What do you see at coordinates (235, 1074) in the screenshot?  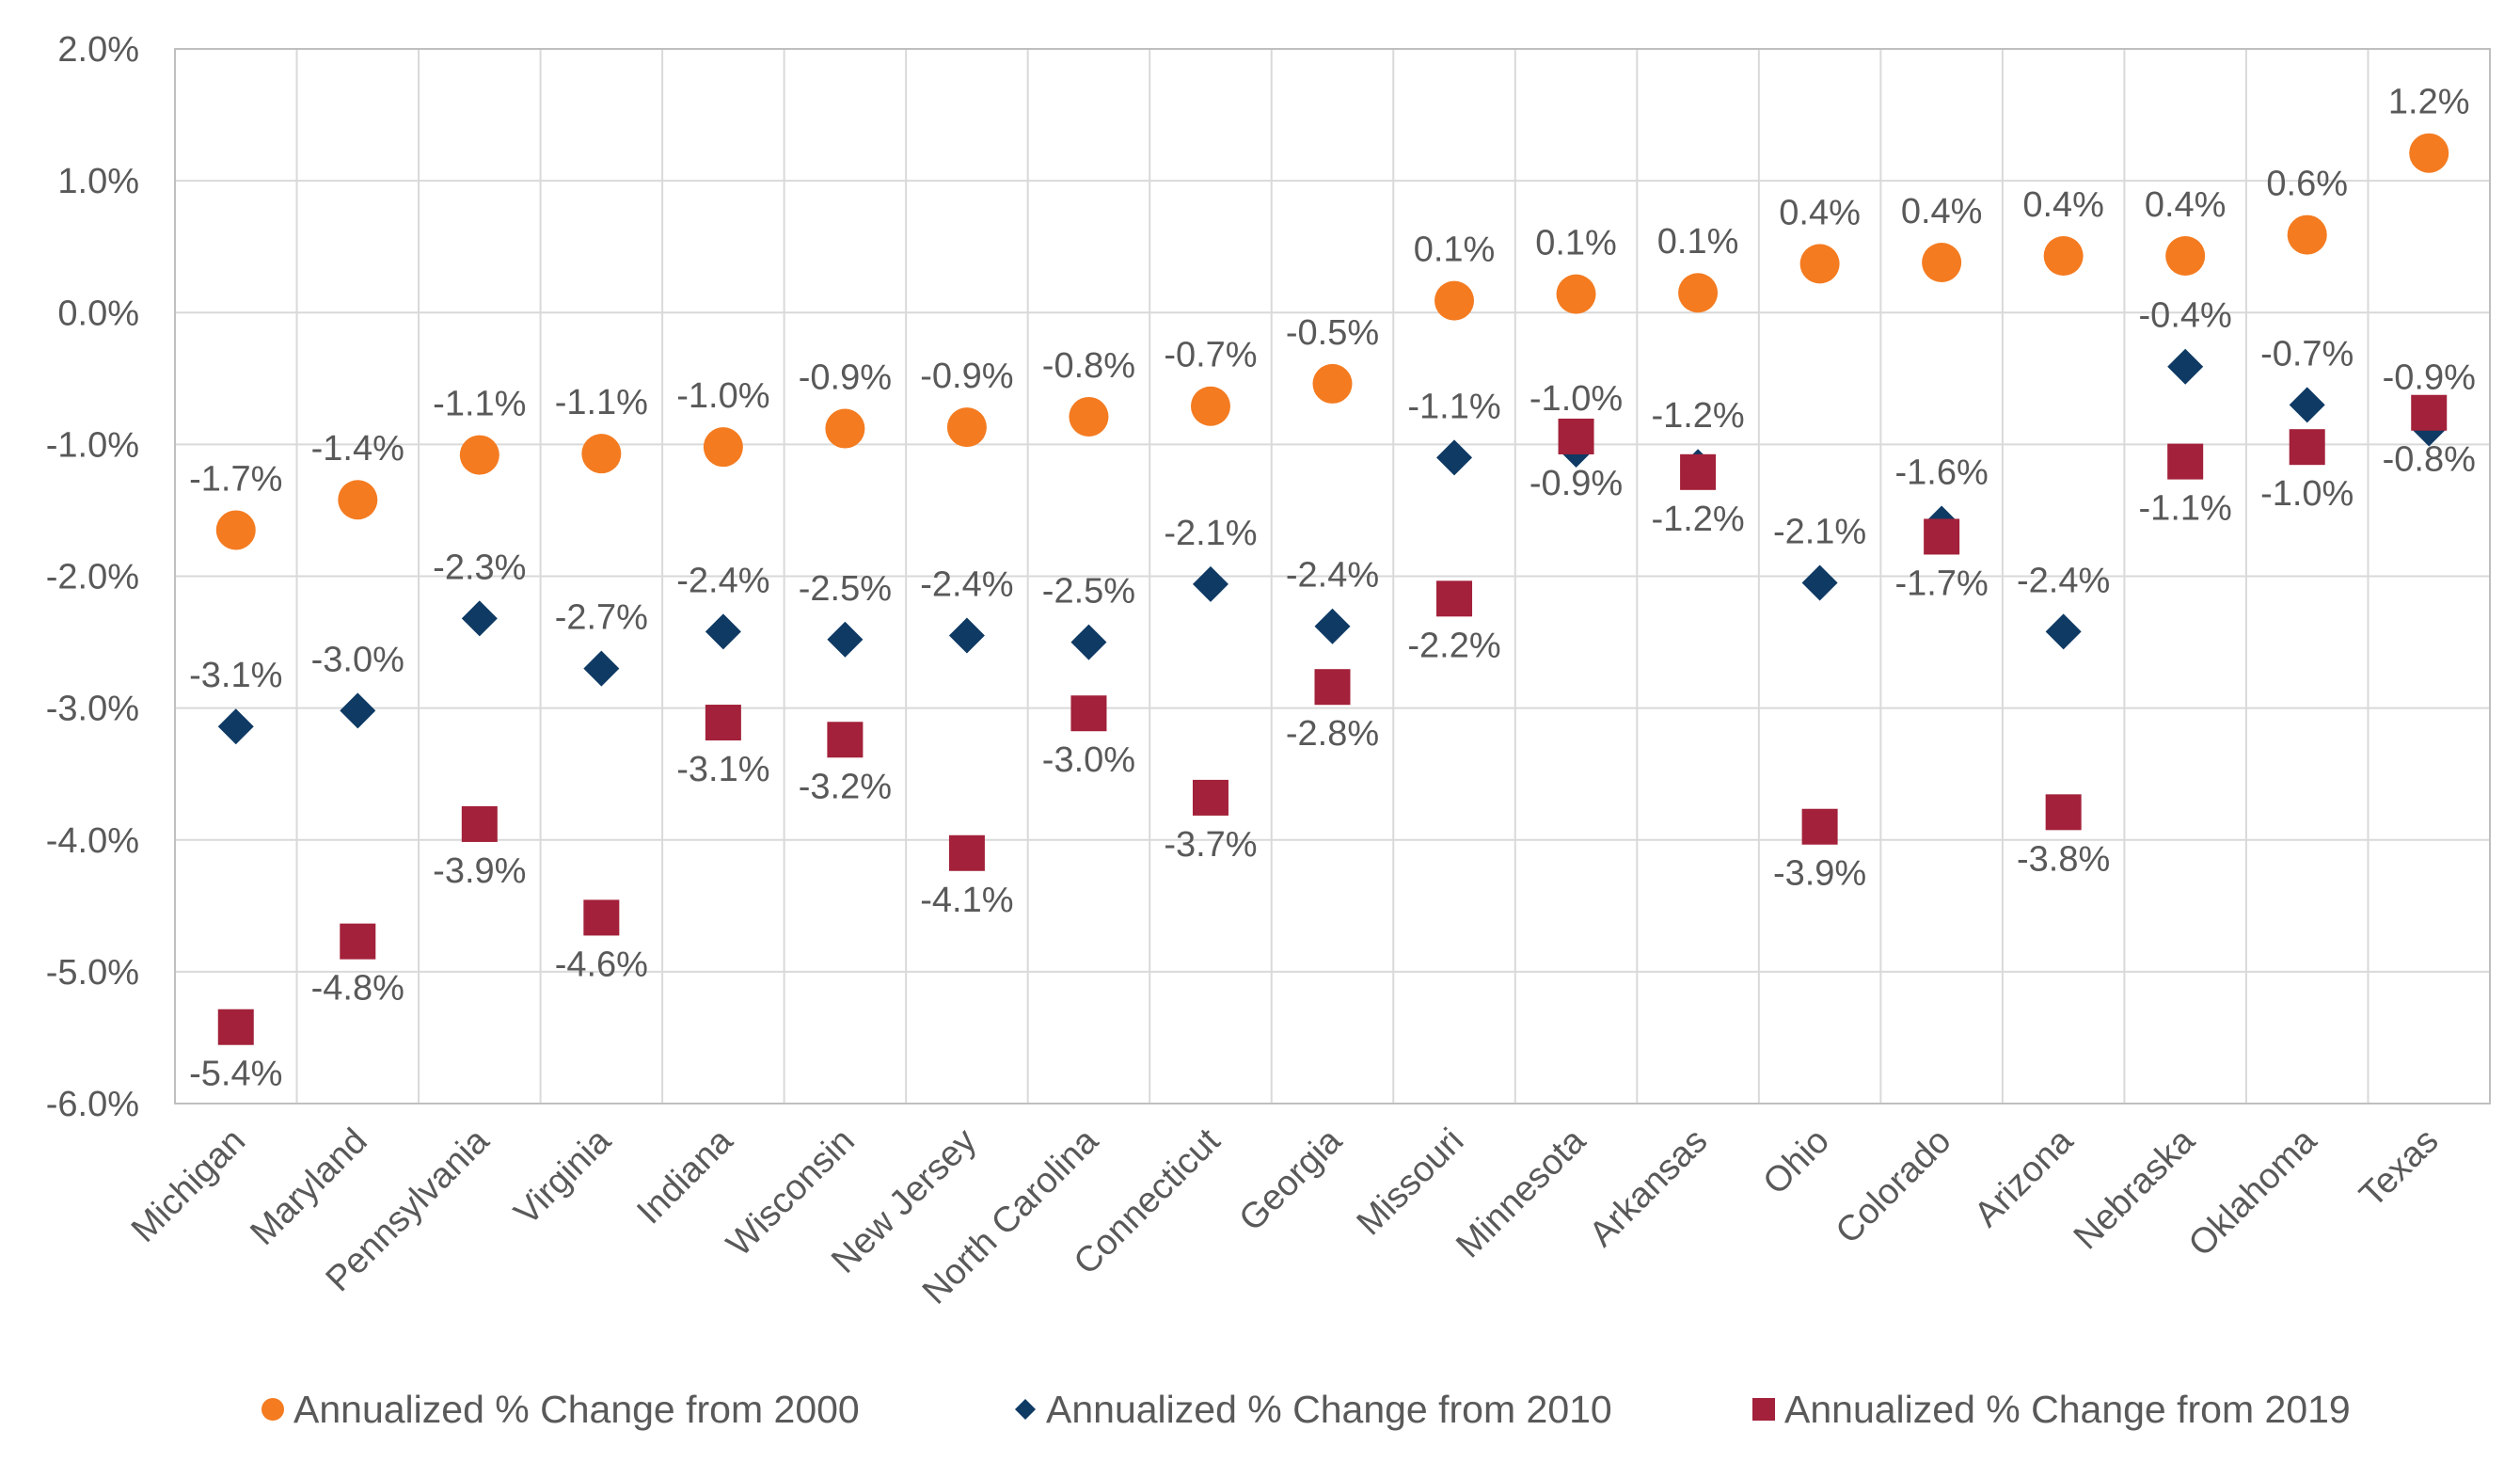 I see `data-label: -5.4%` at bounding box center [235, 1074].